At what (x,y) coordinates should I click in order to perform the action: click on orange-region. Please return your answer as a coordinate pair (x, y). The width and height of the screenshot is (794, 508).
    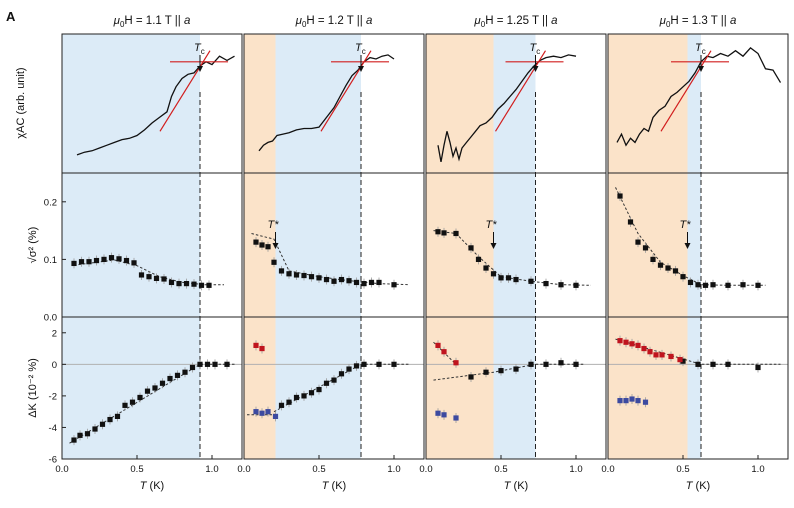
    Looking at the image, I should click on (460, 246).